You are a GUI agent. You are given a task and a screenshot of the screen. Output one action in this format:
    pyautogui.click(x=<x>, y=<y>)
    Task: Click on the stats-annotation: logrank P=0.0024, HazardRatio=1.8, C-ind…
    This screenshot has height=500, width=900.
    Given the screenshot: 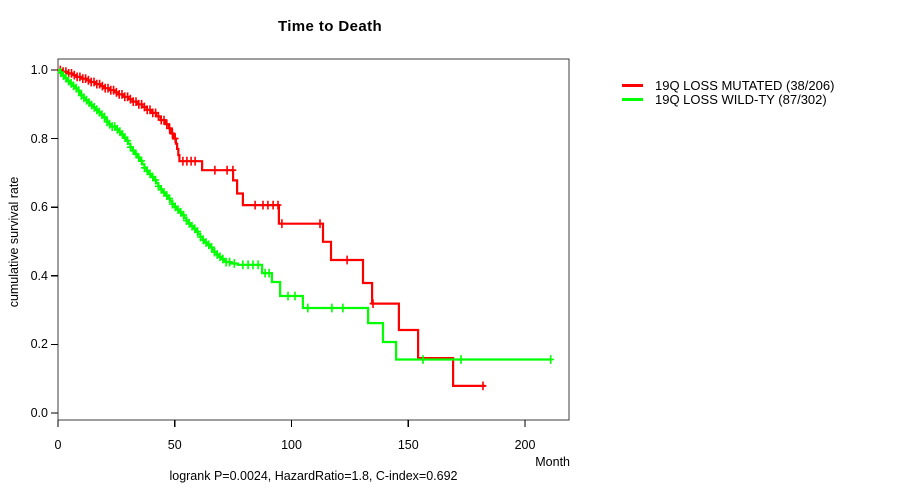 What is the action you would take?
    pyautogui.click(x=313, y=476)
    